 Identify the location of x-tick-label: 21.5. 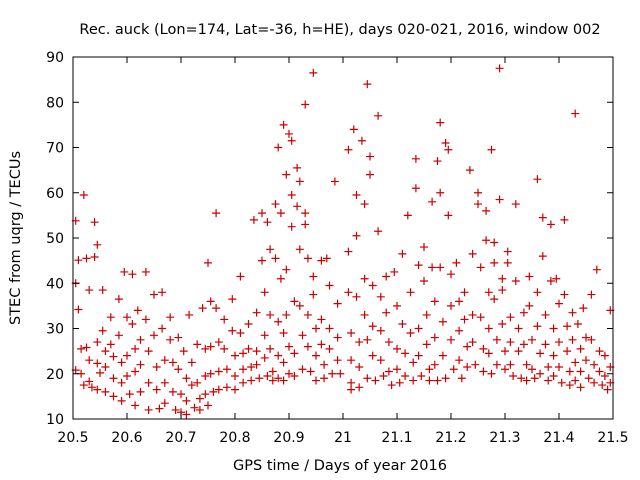
(612, 438).